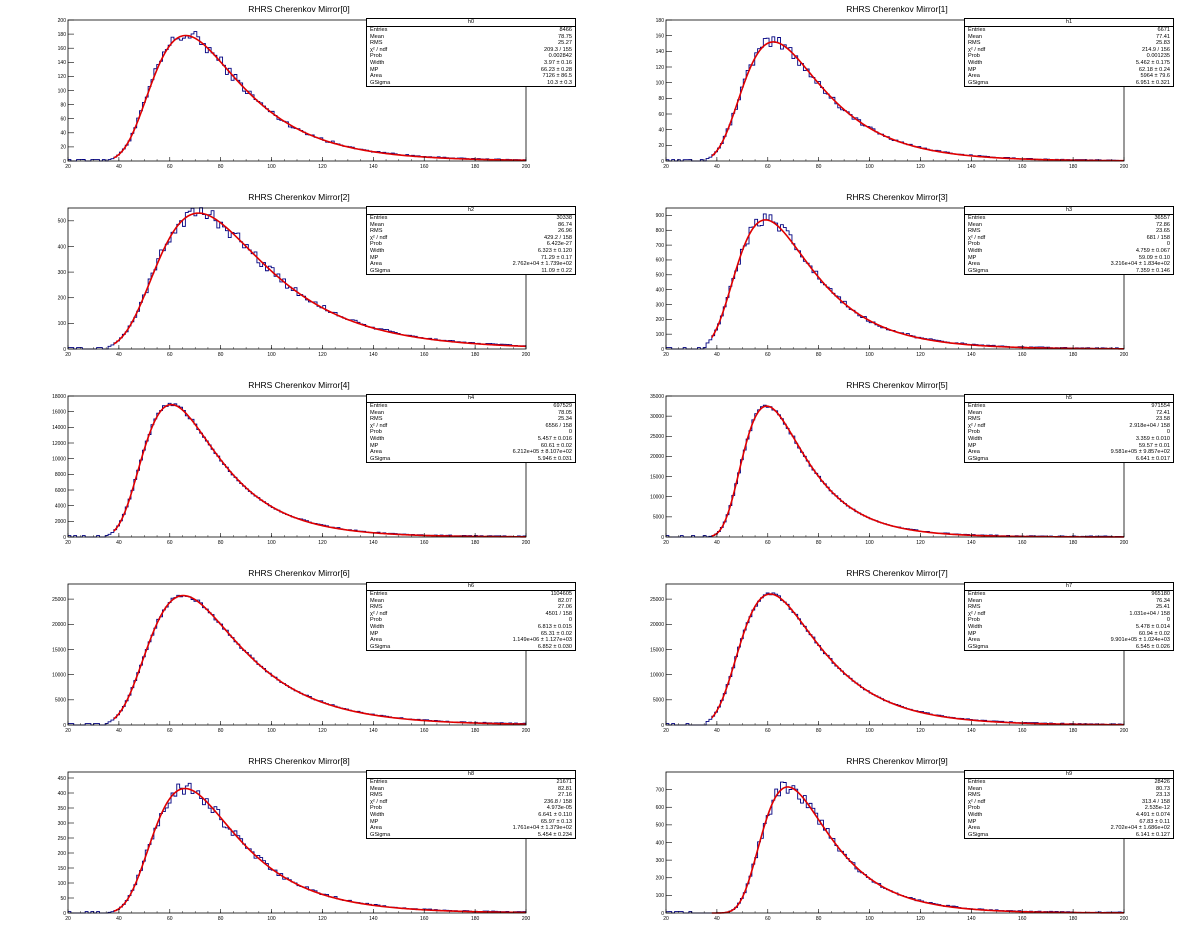 Image resolution: width=1196 pixels, height=944 pixels. Describe the element at coordinates (1069, 43) in the screenshot. I see `stats-row: RMS 25.83` at that location.